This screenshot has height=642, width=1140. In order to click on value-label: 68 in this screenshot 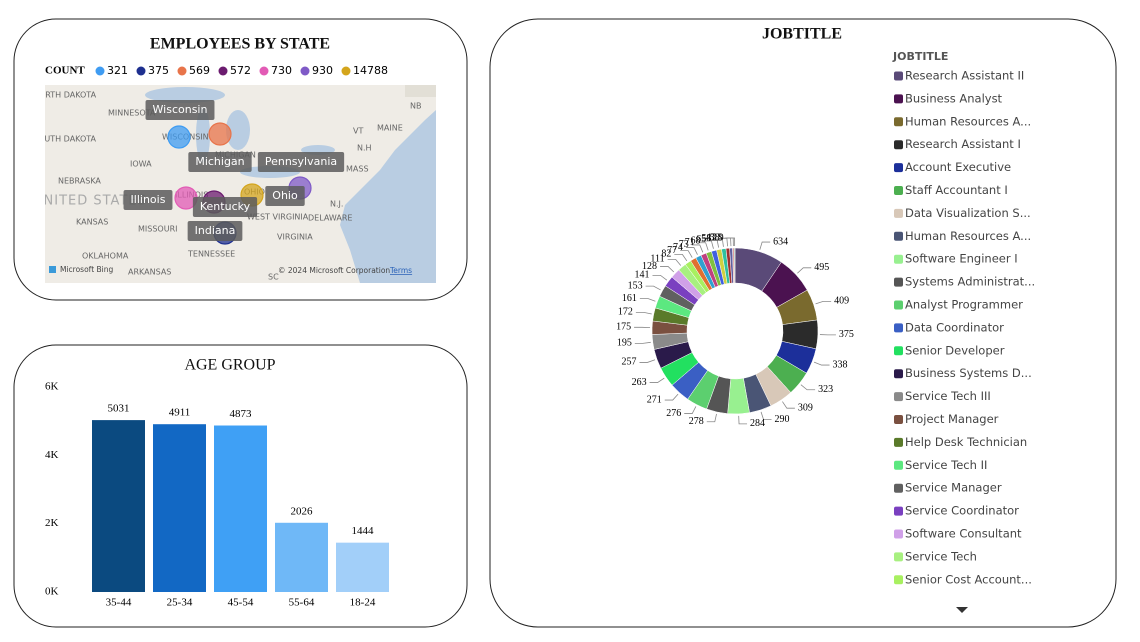, I will do `click(695, 240)`.